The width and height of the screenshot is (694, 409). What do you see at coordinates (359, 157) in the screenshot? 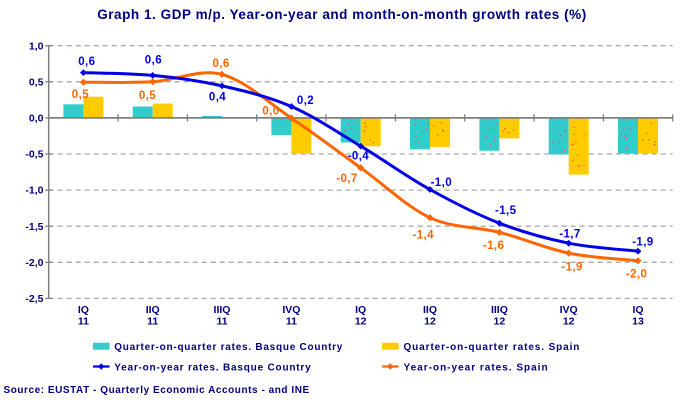
I see `svg-text: -0,4` at bounding box center [359, 157].